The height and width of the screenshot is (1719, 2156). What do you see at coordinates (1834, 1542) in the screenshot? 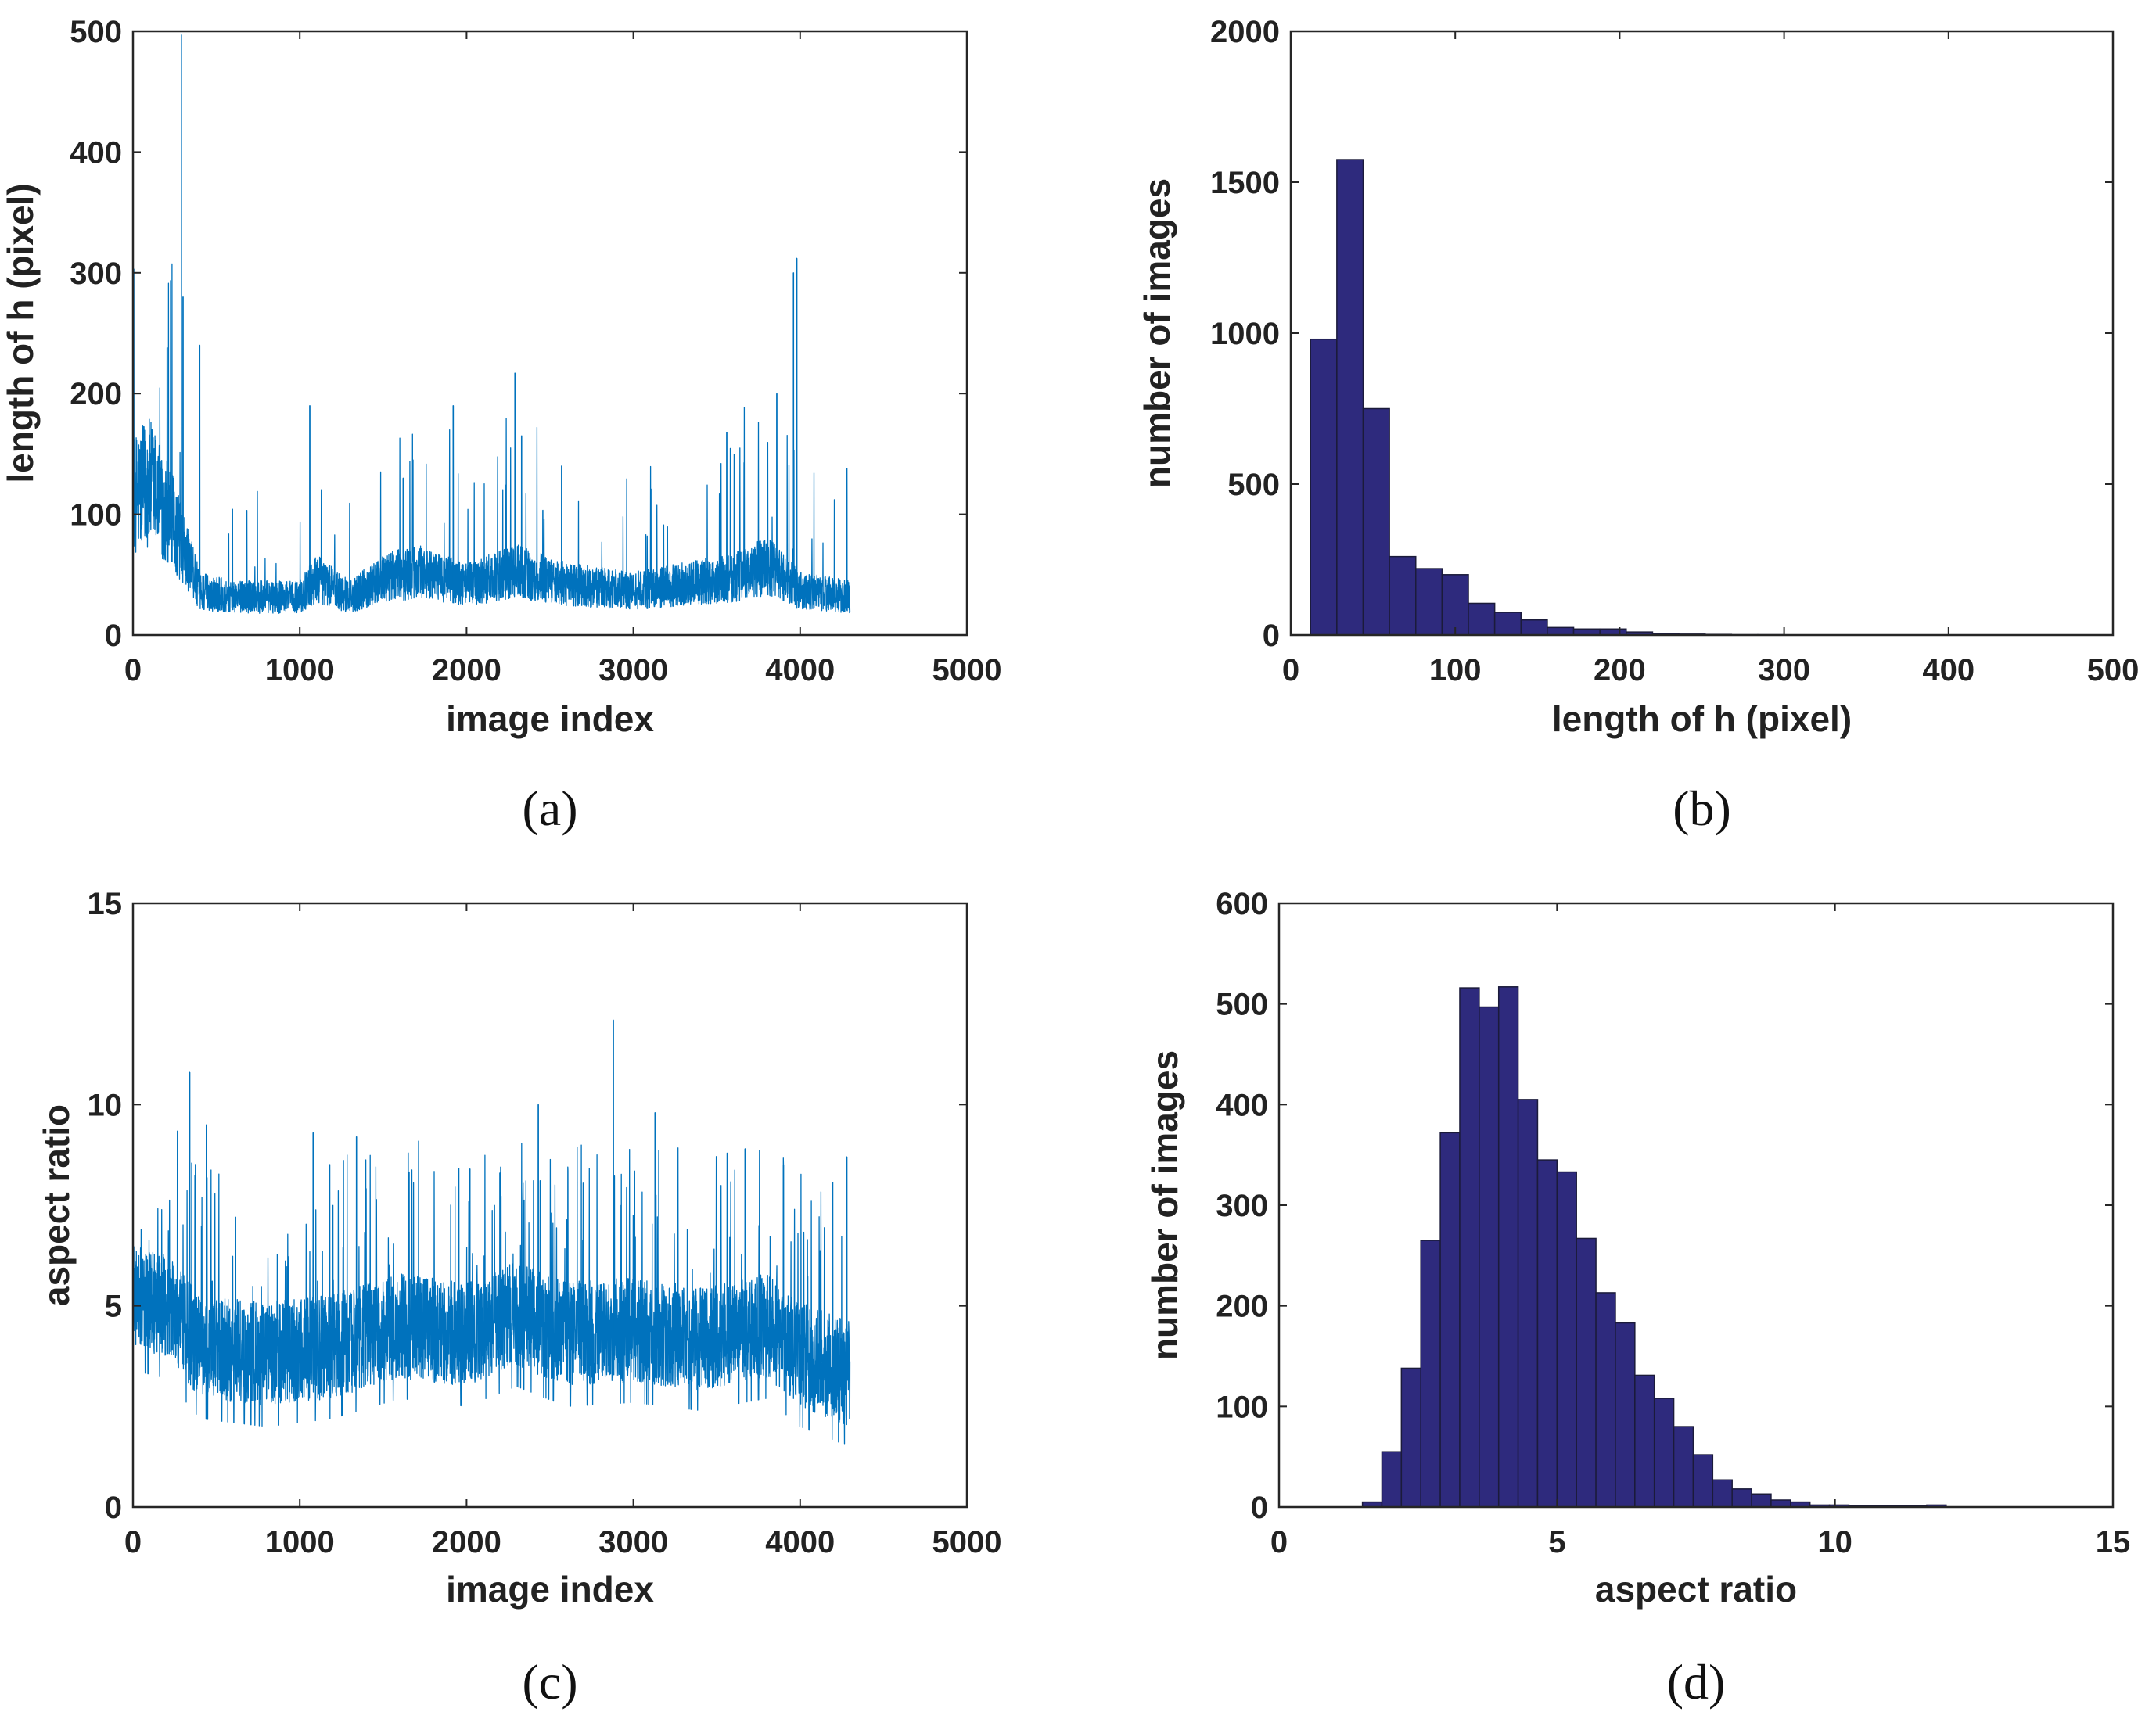
I see `x-tick-label: 10` at bounding box center [1834, 1542].